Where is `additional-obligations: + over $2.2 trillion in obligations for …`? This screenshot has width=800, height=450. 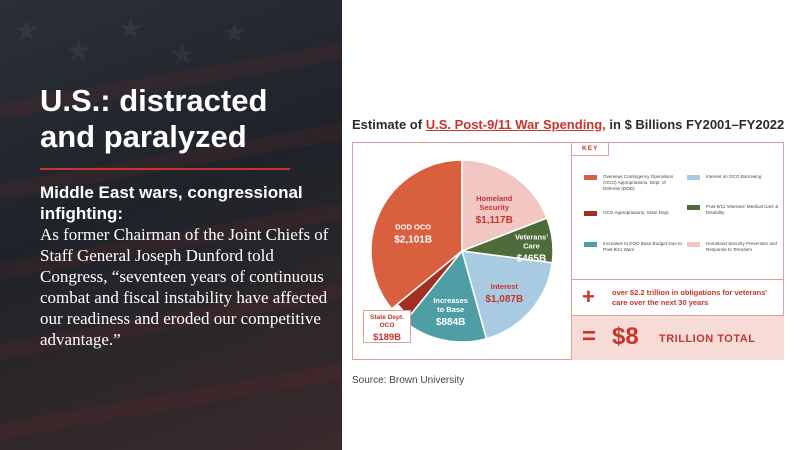
additional-obligations: + over $2.2 trillion in obligations for … is located at coordinates (677, 298).